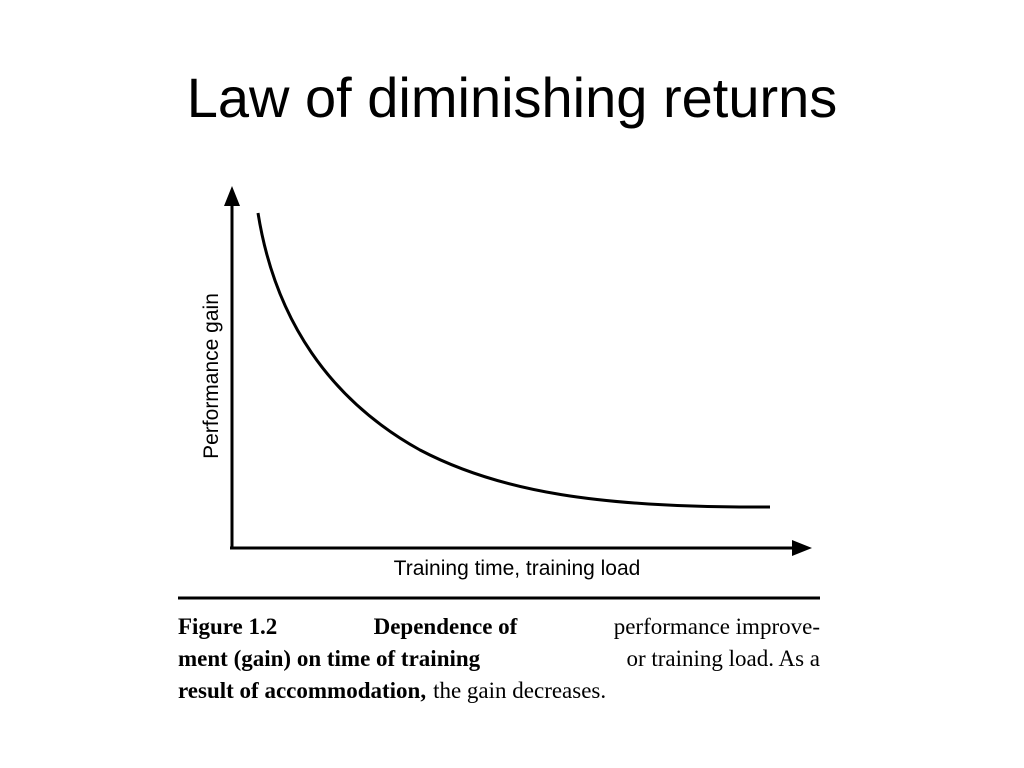  I want to click on caption-segment: the gain decreases., so click(520, 690).